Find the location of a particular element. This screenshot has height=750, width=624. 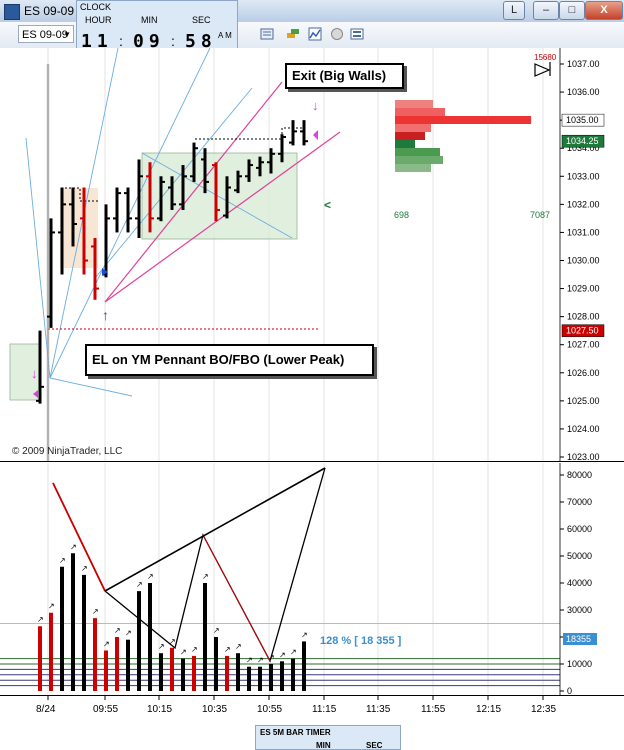

y-tick-label: 1028.00 is located at coordinates (583, 317).